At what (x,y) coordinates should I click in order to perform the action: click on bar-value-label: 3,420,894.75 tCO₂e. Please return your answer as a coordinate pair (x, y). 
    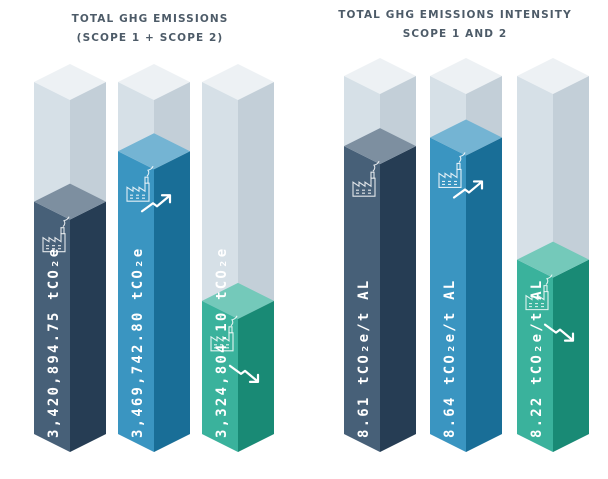
    Looking at the image, I should click on (54, 342).